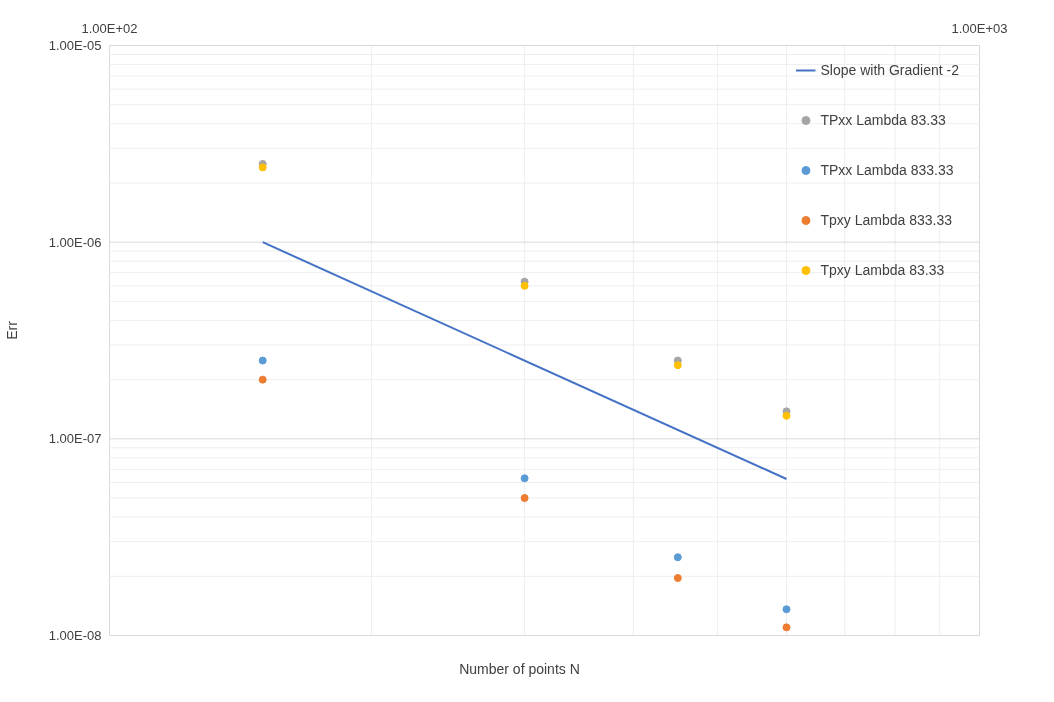 The width and height of the screenshot is (1054, 702). Describe the element at coordinates (75, 439) in the screenshot. I see `y-tick-label: 1.00E-07` at that location.